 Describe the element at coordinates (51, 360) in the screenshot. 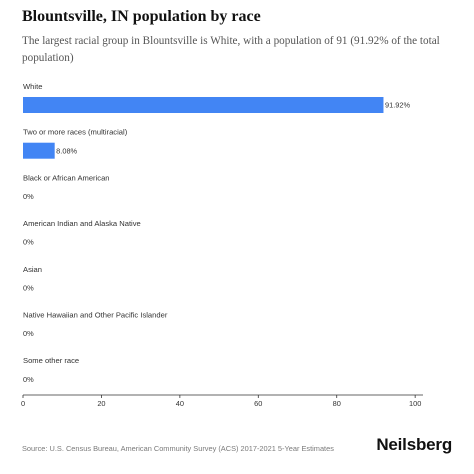

I see `category-label: Some other race` at that location.